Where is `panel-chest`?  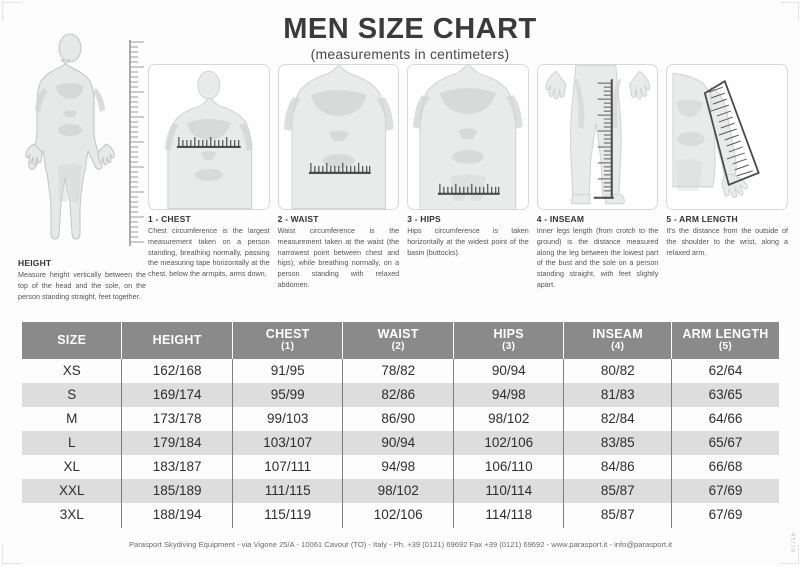
panel-chest is located at coordinates (209, 137).